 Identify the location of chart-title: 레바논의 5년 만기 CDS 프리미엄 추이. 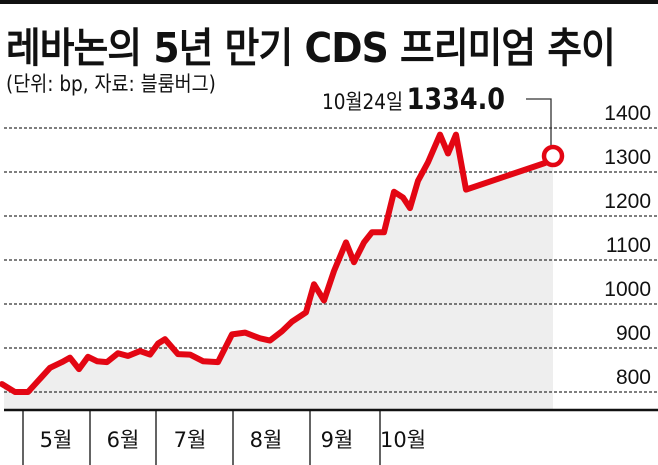
(311, 48).